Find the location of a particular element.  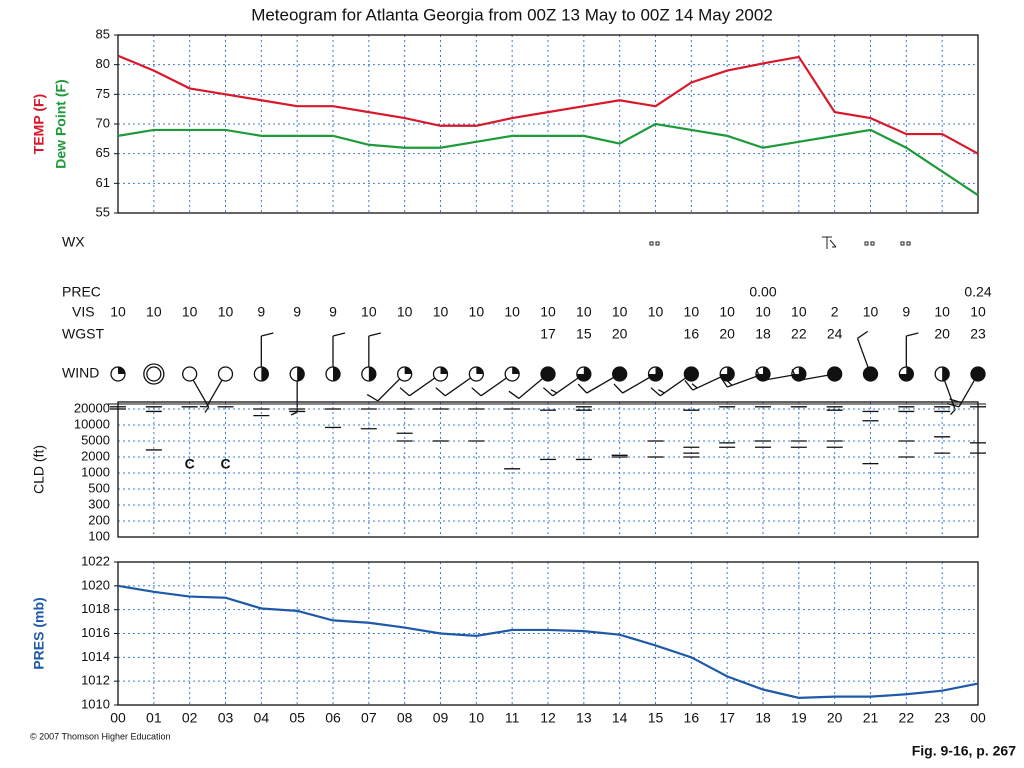

y-tick-label: 1012 is located at coordinates (95, 680).